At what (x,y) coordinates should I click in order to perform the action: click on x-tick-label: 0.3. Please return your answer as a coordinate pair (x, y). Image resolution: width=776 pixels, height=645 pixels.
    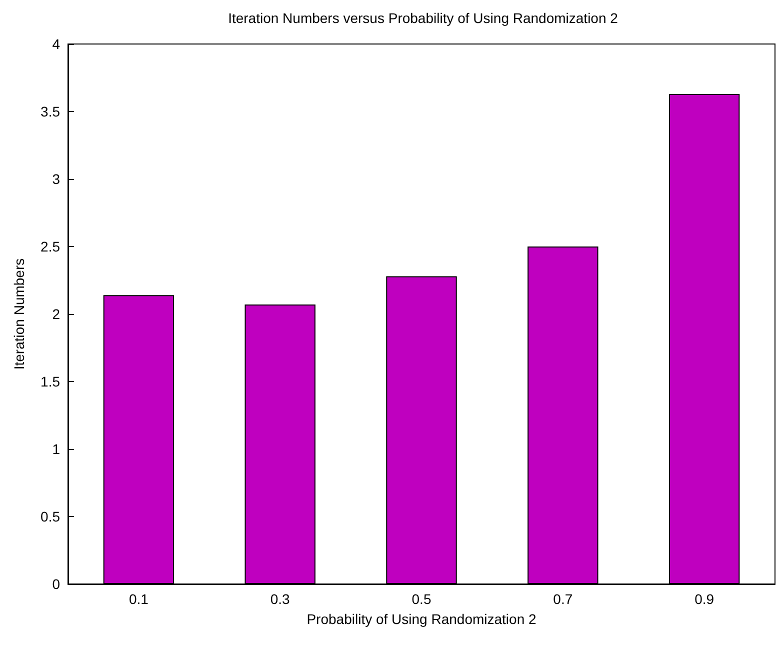
    Looking at the image, I should click on (280, 599).